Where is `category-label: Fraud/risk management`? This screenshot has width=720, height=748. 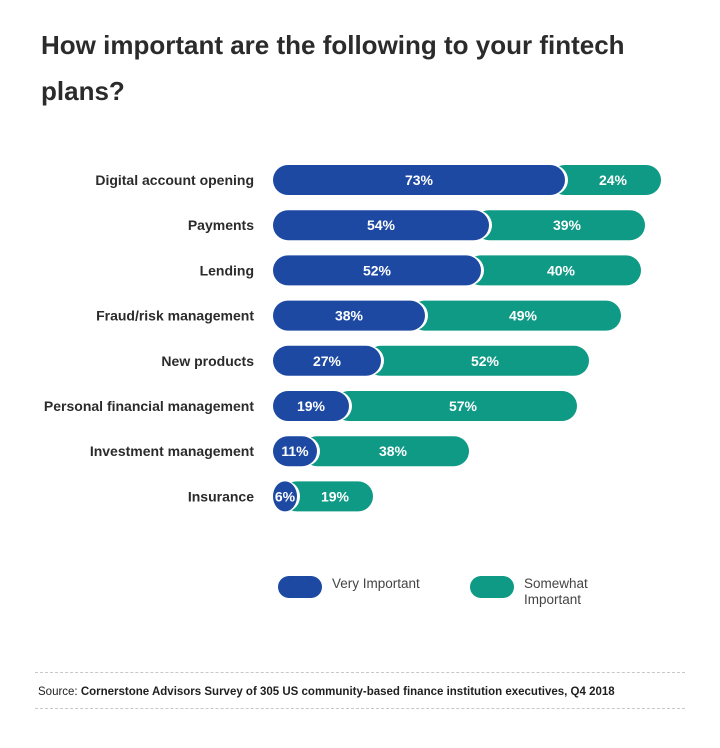
category-label: Fraud/risk management is located at coordinates (175, 316).